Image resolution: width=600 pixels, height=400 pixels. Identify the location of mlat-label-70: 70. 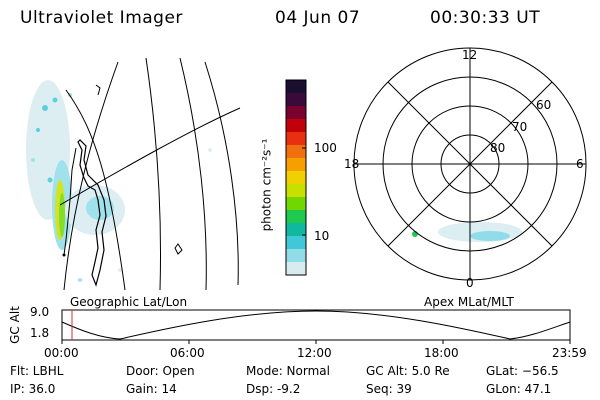
(520, 127).